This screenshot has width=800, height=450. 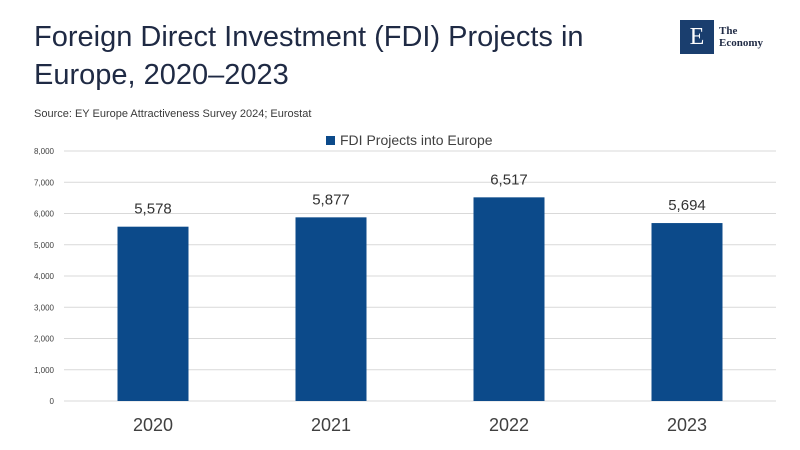 What do you see at coordinates (52, 401) in the screenshot?
I see `y-tick-label: 0` at bounding box center [52, 401].